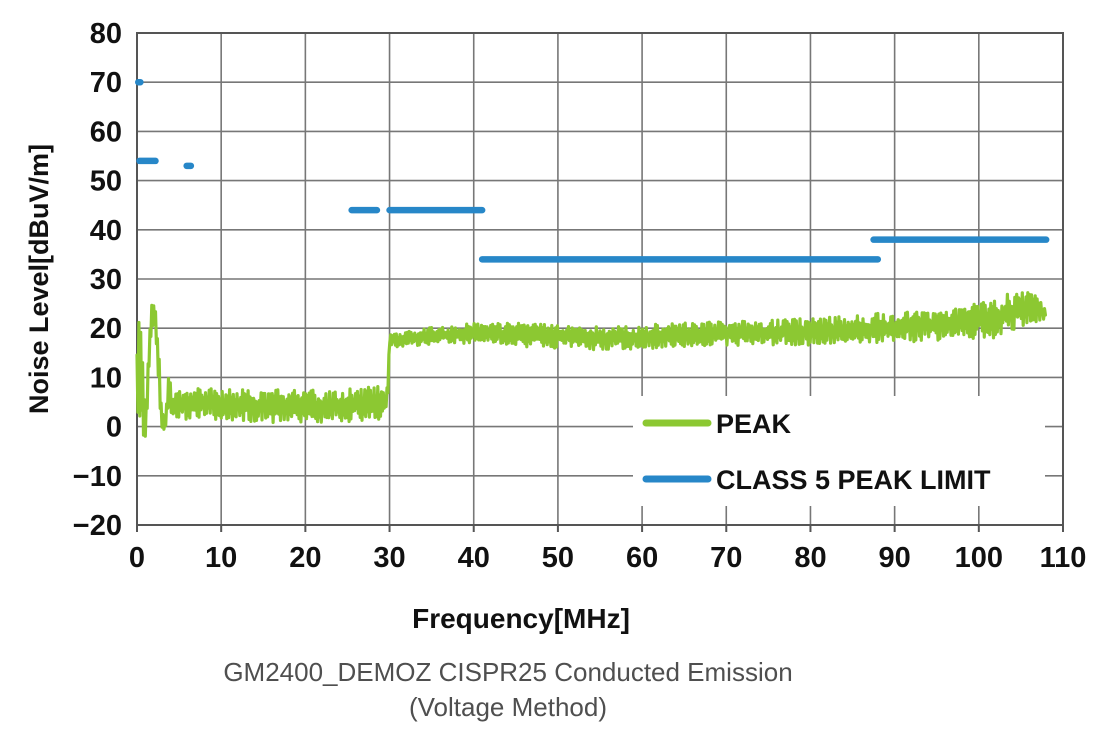 The width and height of the screenshot is (1097, 735). What do you see at coordinates (114, 428) in the screenshot?
I see `y-tick-label: 0` at bounding box center [114, 428].